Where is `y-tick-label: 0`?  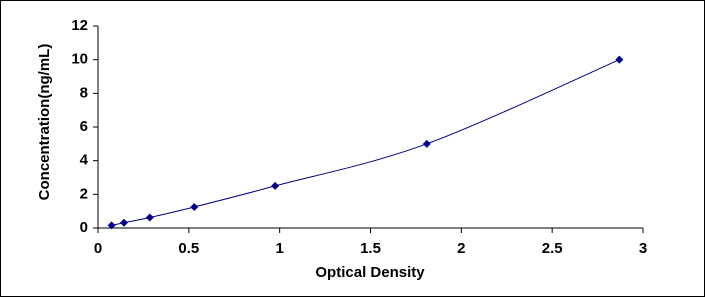
y-tick-label: 0 is located at coordinates (84, 227).